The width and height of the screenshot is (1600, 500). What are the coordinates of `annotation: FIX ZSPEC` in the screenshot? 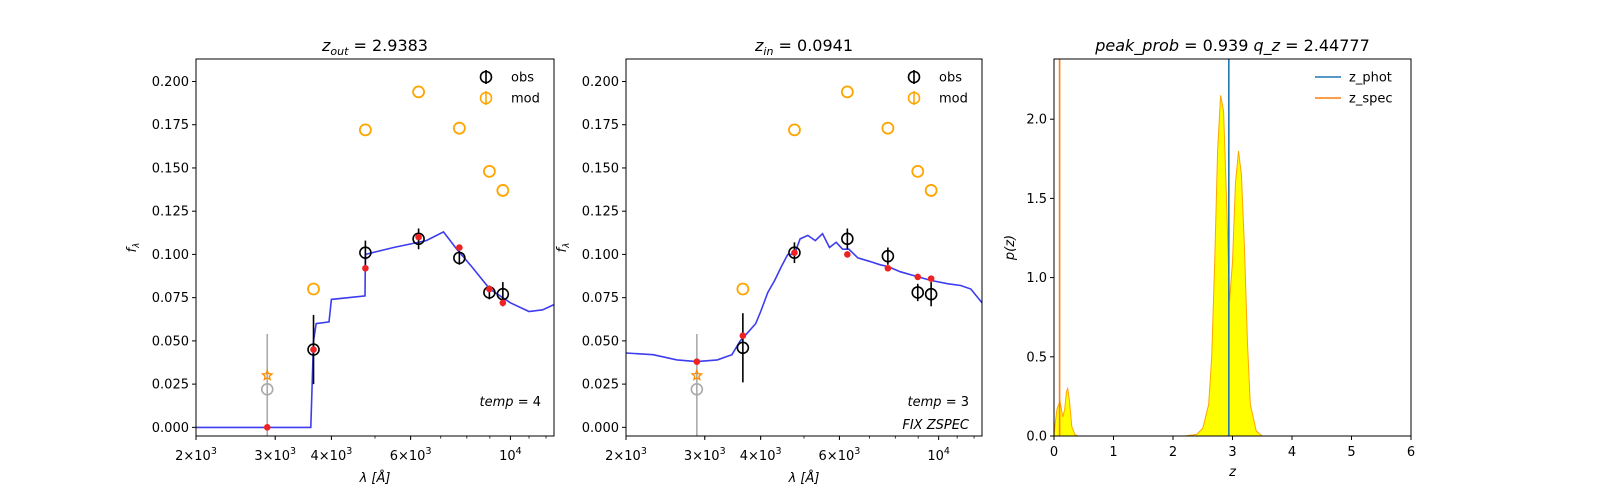 It's located at (936, 425).